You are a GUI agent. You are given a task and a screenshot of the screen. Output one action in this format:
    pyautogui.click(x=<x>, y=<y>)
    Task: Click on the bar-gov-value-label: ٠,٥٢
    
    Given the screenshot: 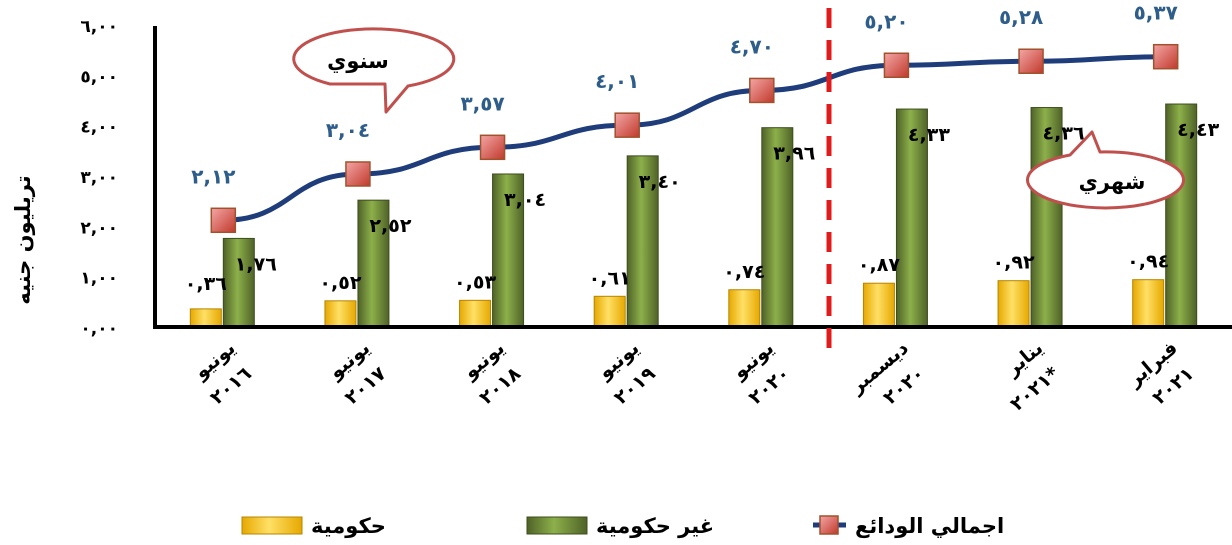 What is the action you would take?
    pyautogui.click(x=340, y=283)
    